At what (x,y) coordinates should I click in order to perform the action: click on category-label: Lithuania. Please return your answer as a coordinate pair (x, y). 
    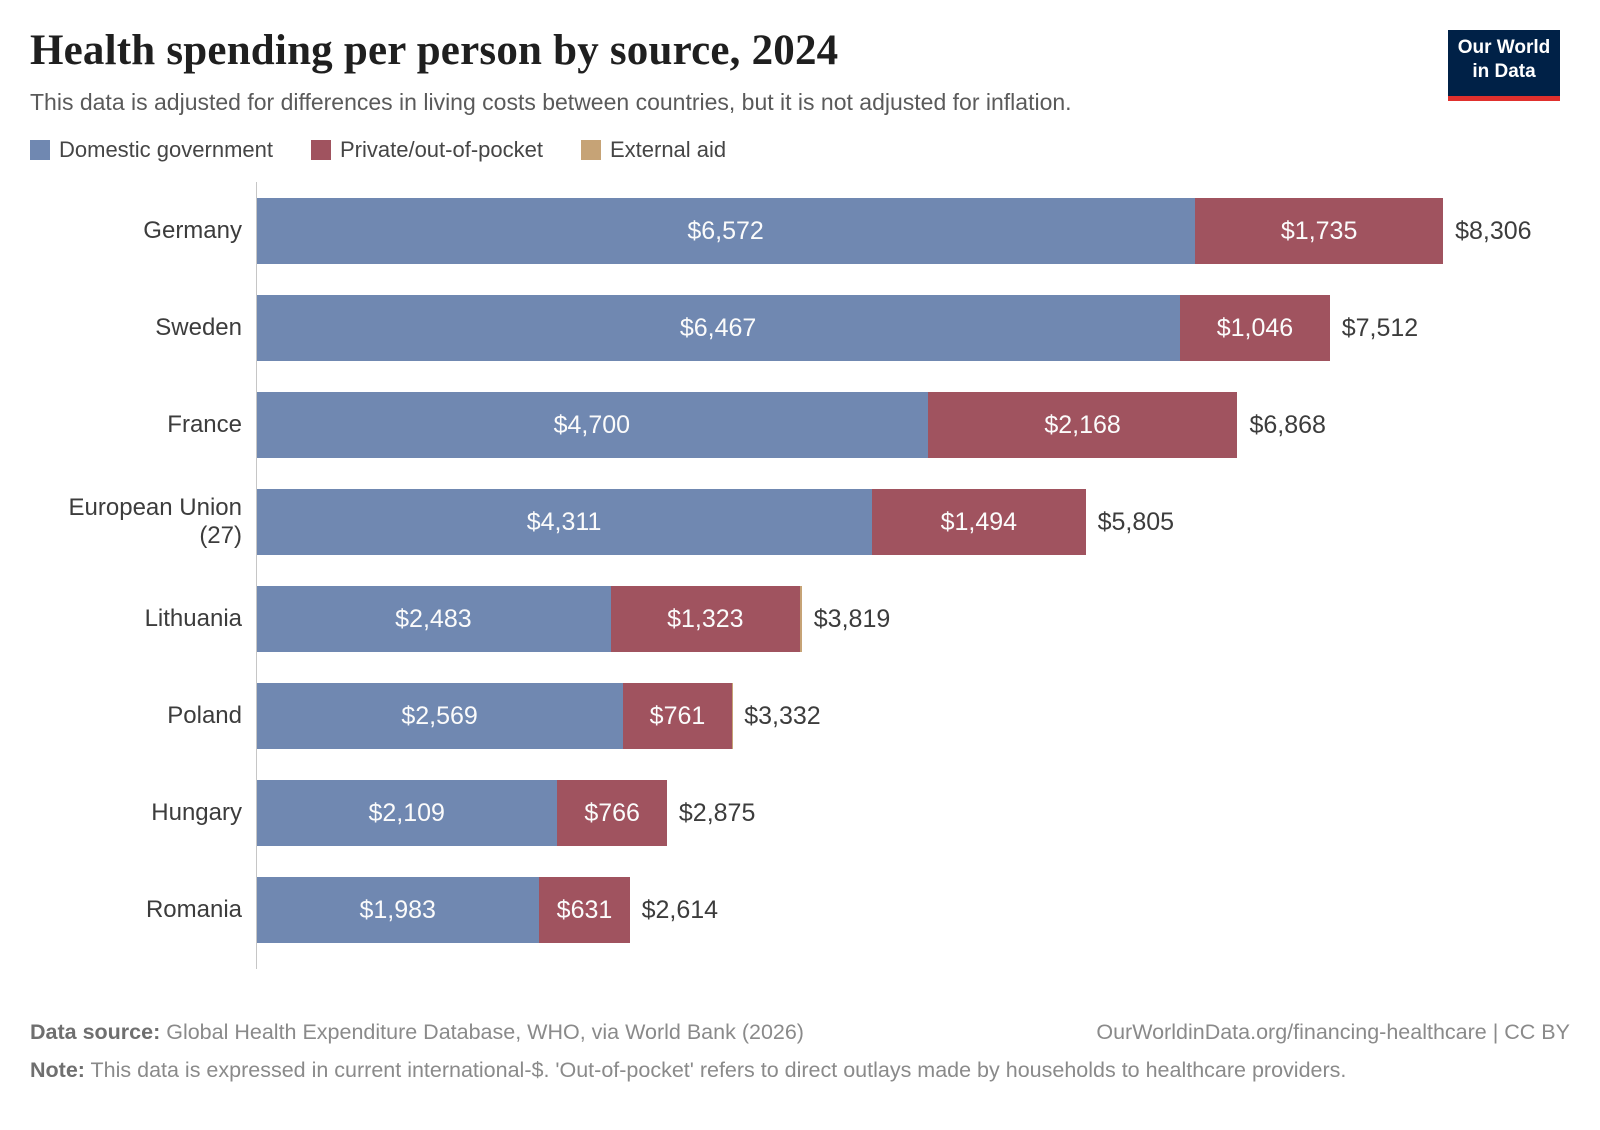
    Looking at the image, I should click on (193, 618).